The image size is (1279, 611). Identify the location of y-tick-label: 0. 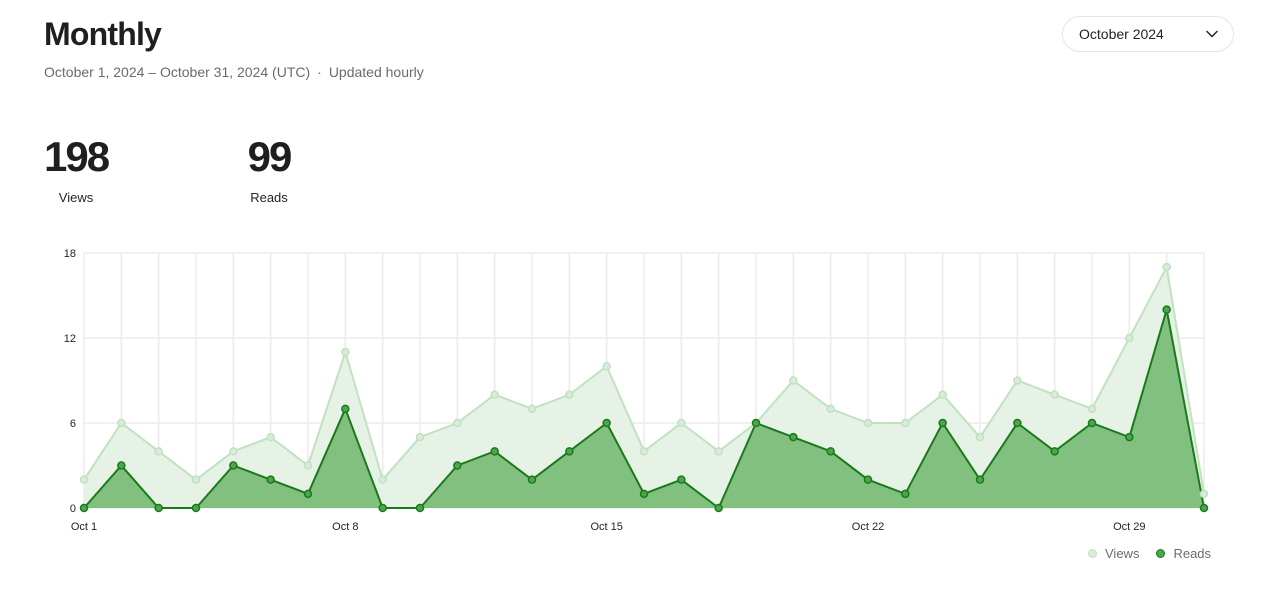
(73, 509).